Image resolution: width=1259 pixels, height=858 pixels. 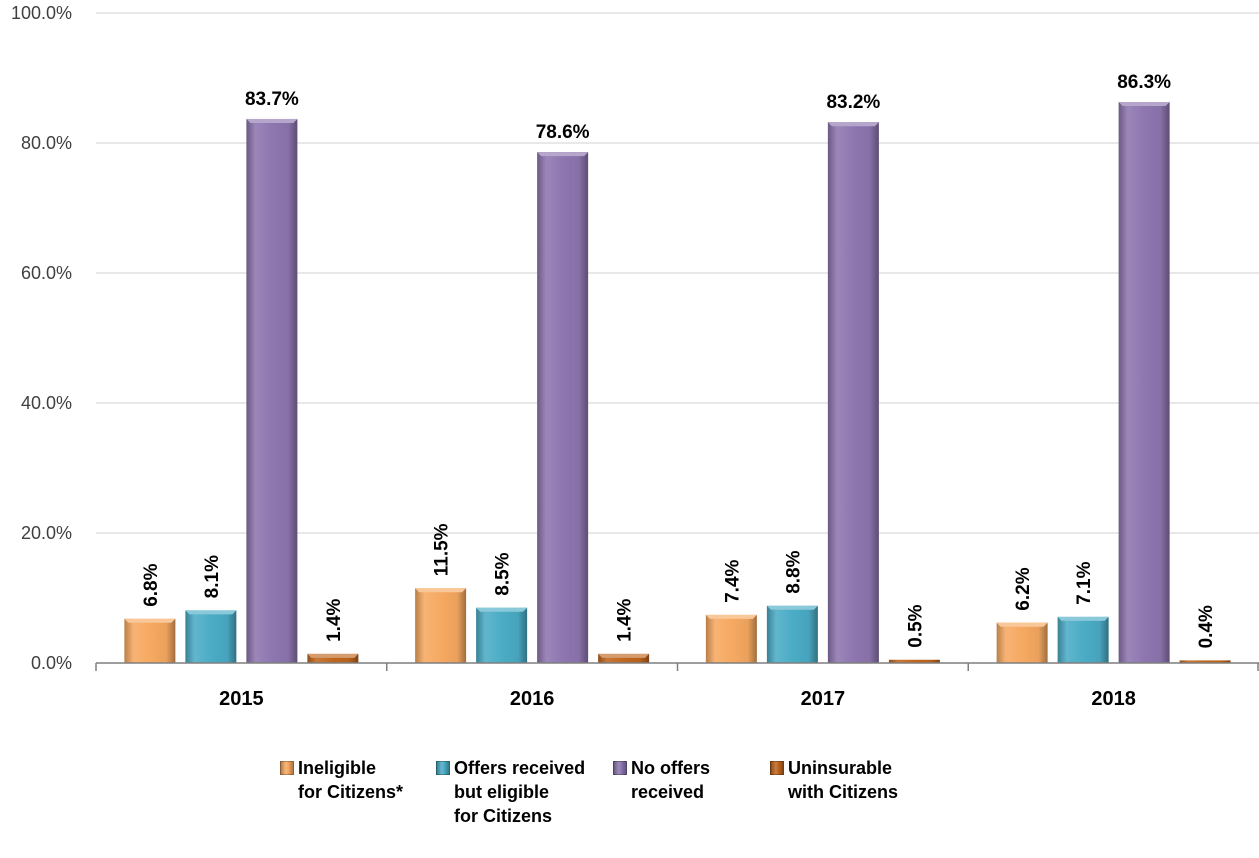 I want to click on data-label: 86.3%, so click(x=1144, y=82).